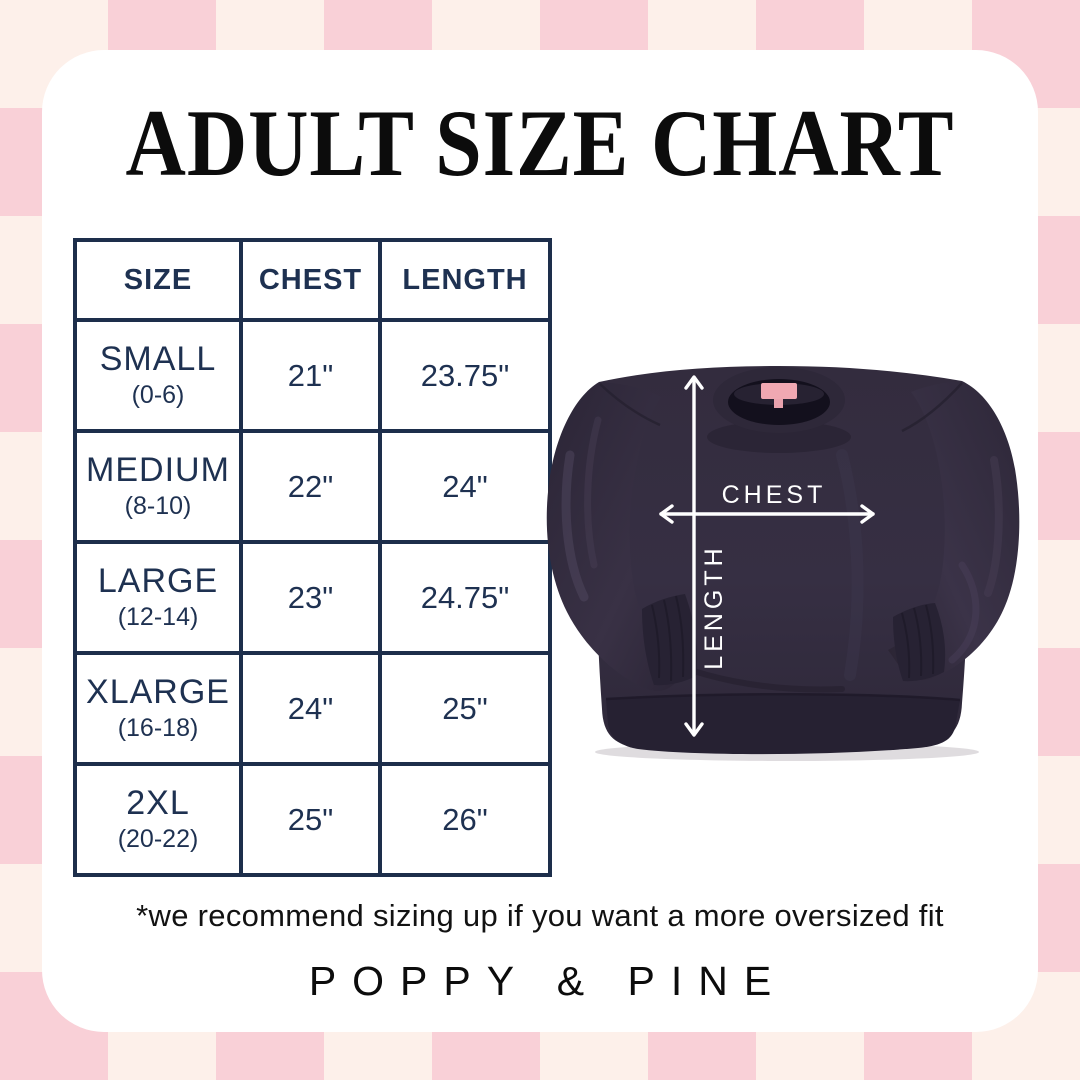 This screenshot has height=1080, width=1080. What do you see at coordinates (158, 395) in the screenshot?
I see `size-range: (0-6)` at bounding box center [158, 395].